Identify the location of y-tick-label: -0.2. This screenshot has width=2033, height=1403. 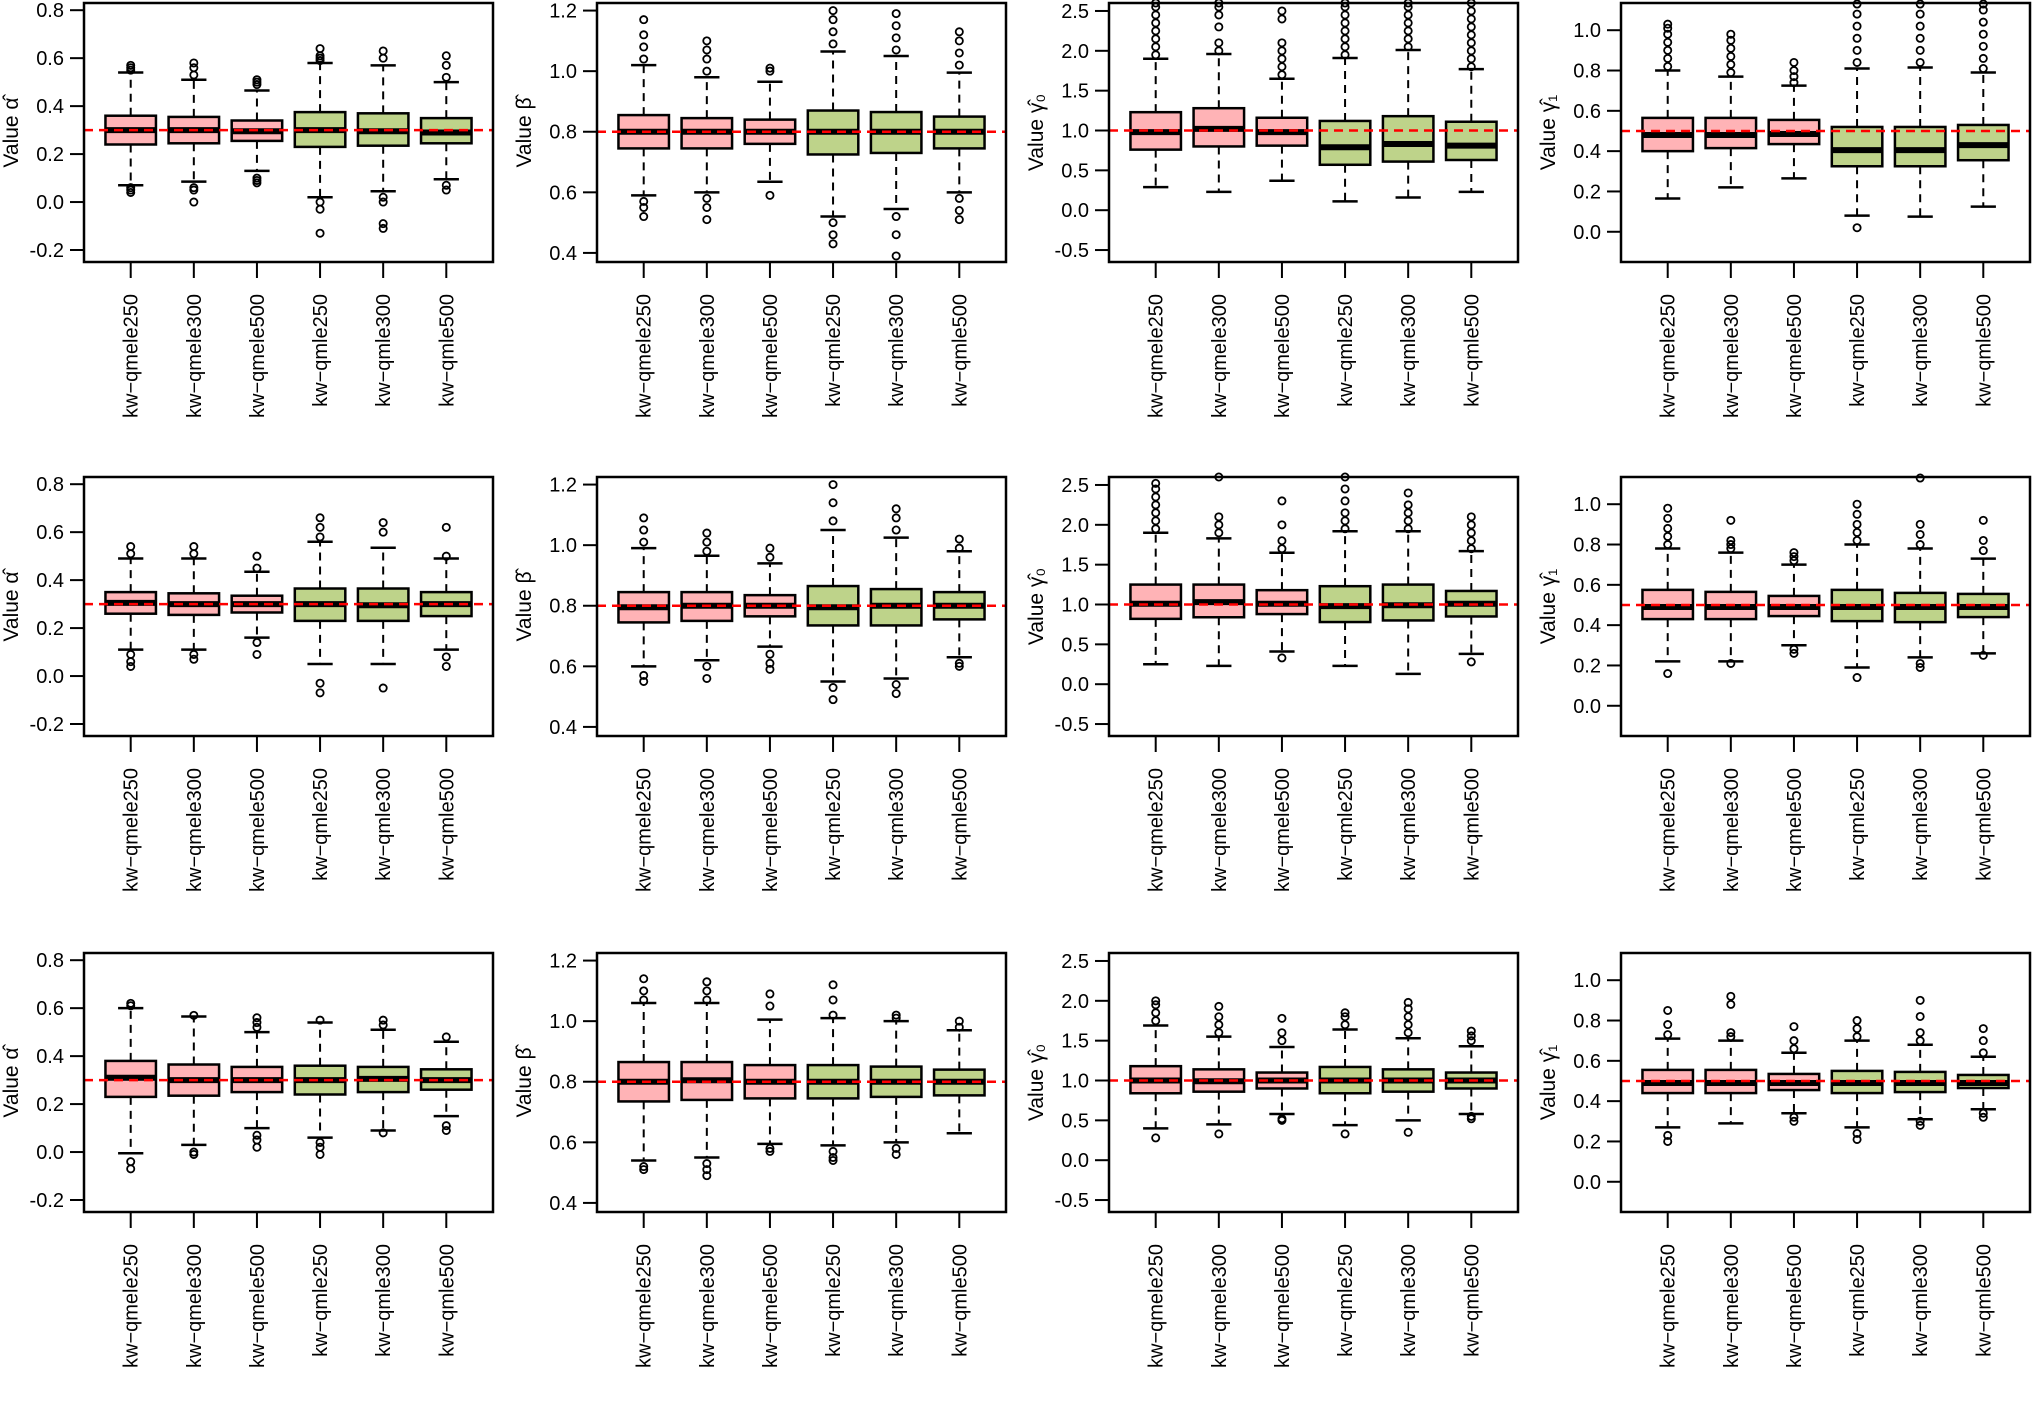
(47, 1201).